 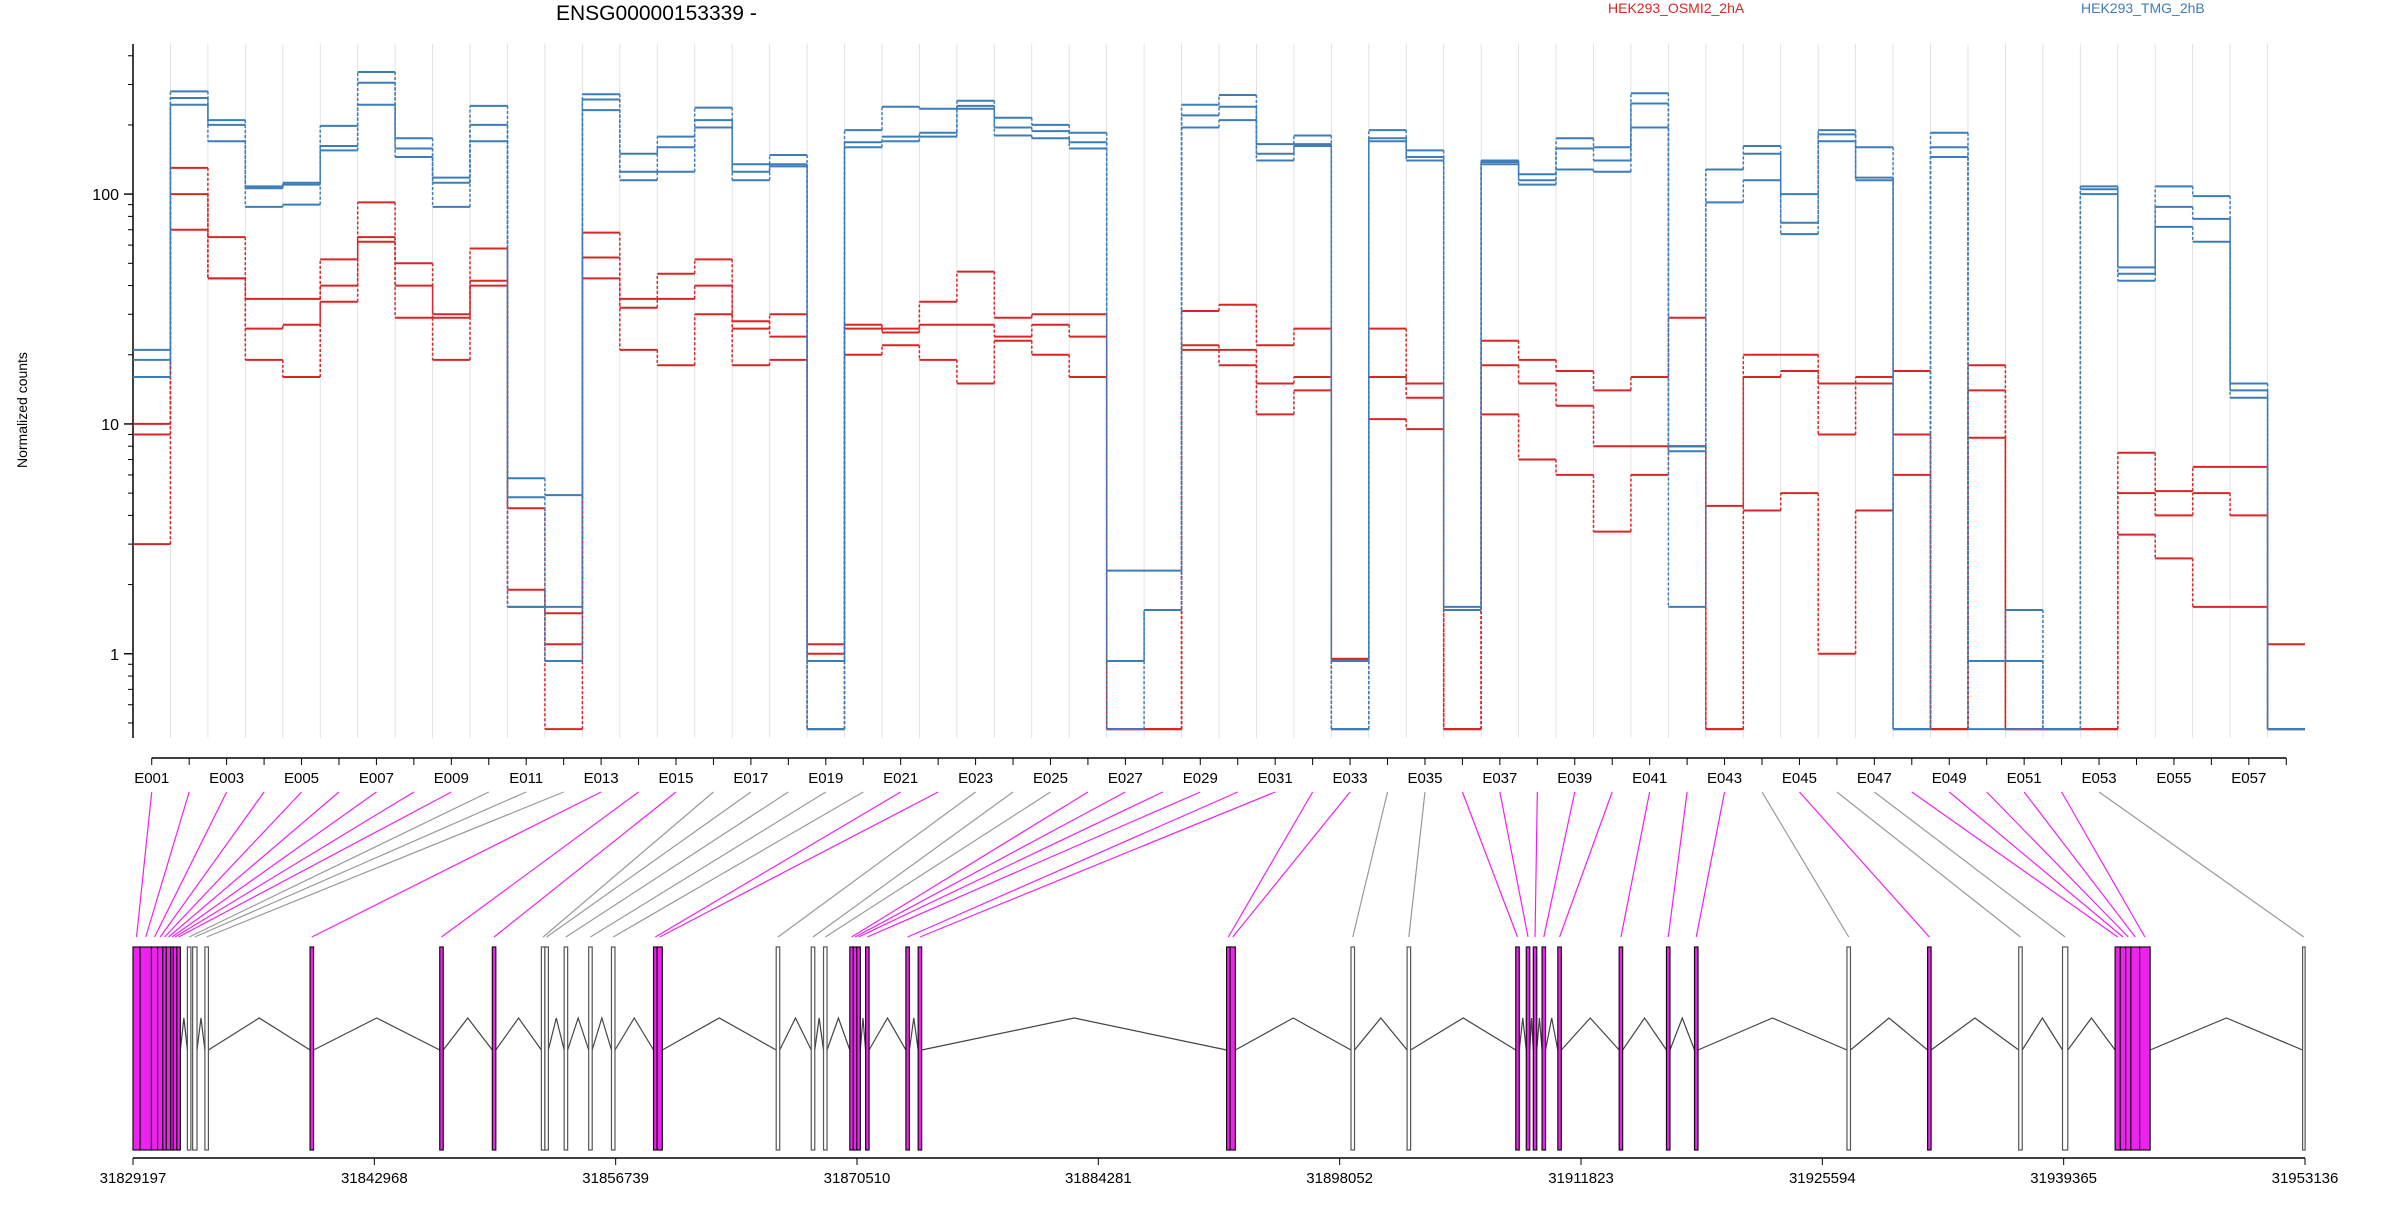 What do you see at coordinates (1200, 778) in the screenshot?
I see `x-tick-label: E029` at bounding box center [1200, 778].